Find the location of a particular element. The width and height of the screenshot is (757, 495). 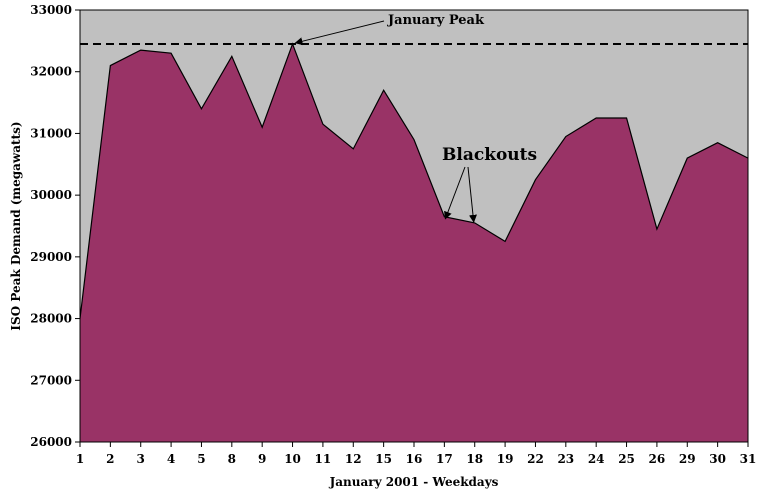

y-axis-title: ISO Peak Demand (megawatts) is located at coordinates (16, 225).